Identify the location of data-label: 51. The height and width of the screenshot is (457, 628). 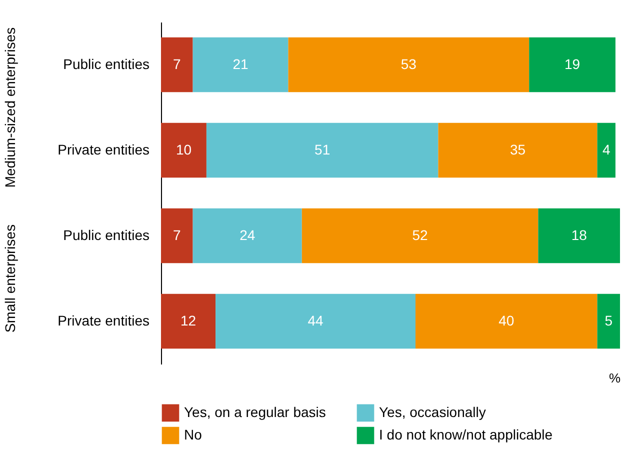
(322, 149).